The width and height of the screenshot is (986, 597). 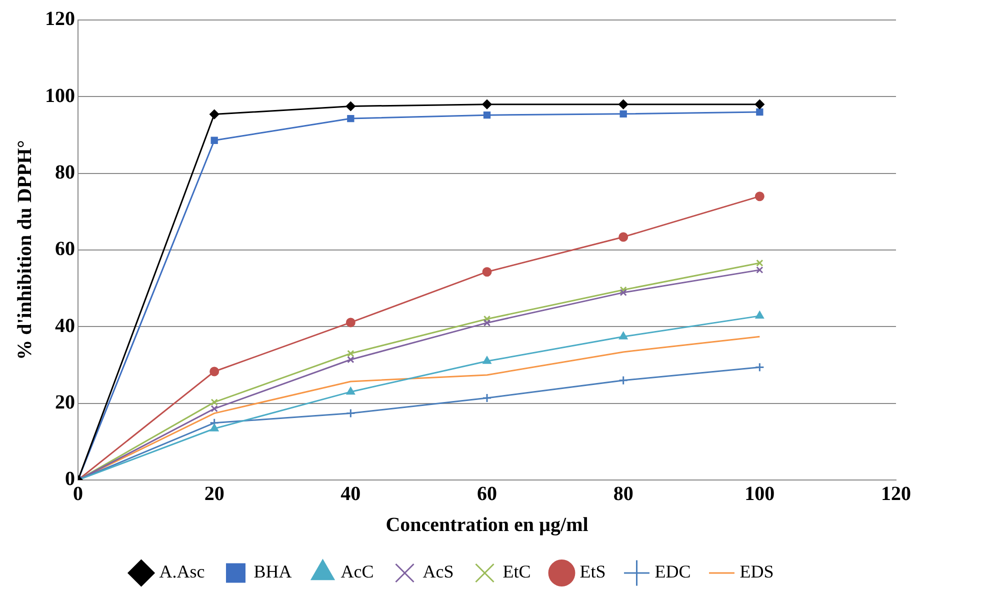 What do you see at coordinates (357, 572) in the screenshot?
I see `legend-label: AcC` at bounding box center [357, 572].